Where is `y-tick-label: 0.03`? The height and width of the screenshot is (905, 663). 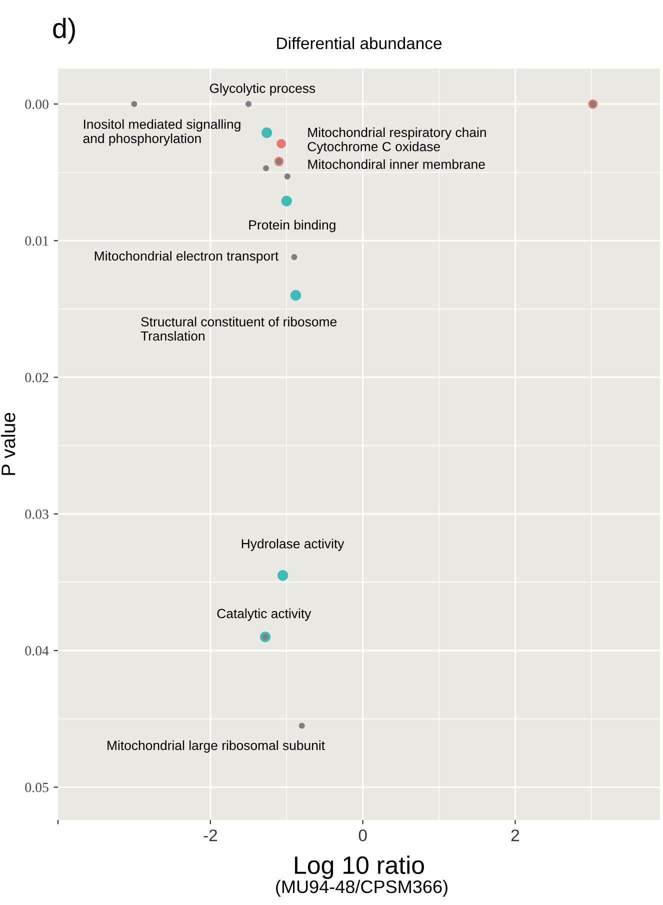 y-tick-label: 0.03 is located at coordinates (36, 514).